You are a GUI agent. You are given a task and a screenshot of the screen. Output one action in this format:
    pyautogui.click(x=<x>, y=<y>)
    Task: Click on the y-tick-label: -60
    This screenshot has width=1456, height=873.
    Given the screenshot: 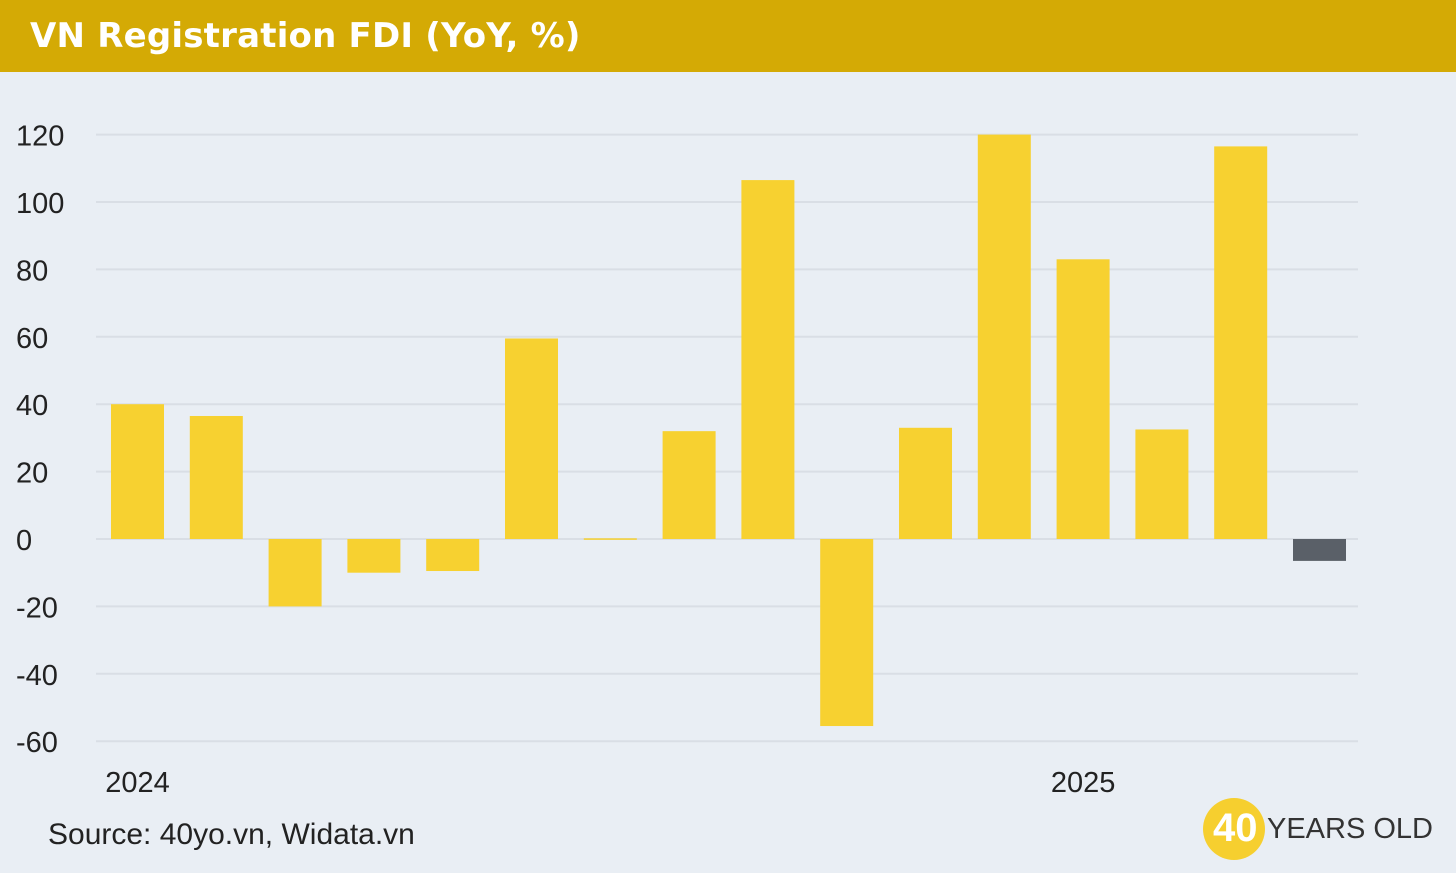 What is the action you would take?
    pyautogui.click(x=37, y=743)
    